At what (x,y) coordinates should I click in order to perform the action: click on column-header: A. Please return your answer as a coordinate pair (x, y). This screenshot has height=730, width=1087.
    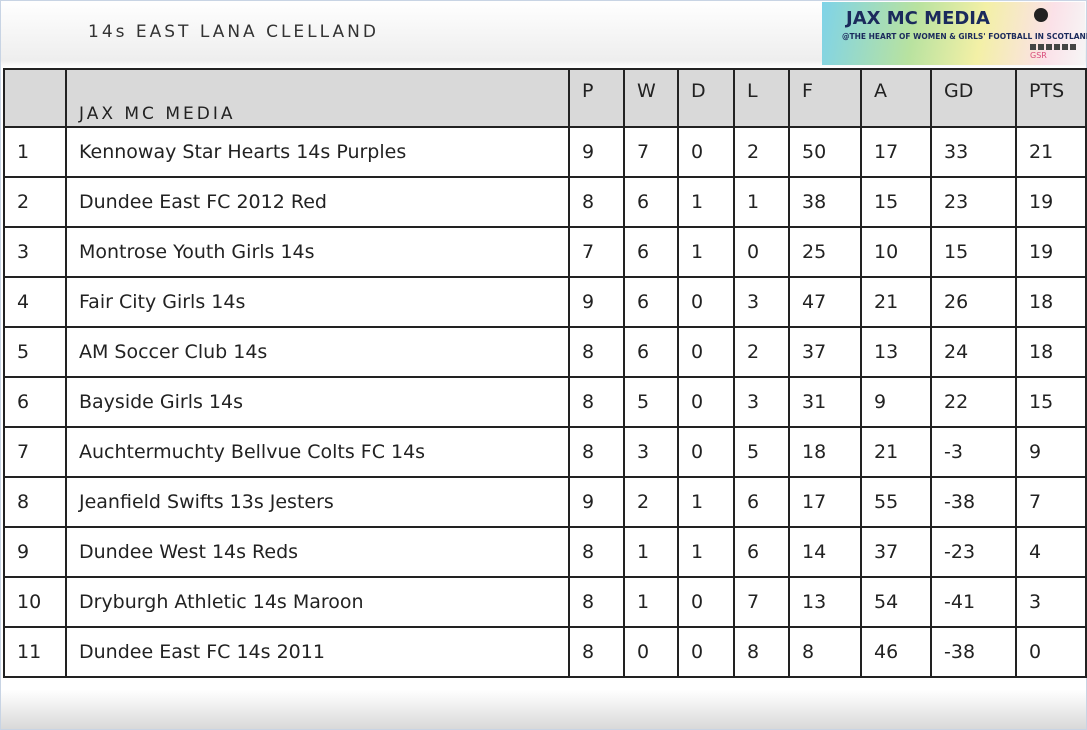
    Looking at the image, I should click on (896, 98).